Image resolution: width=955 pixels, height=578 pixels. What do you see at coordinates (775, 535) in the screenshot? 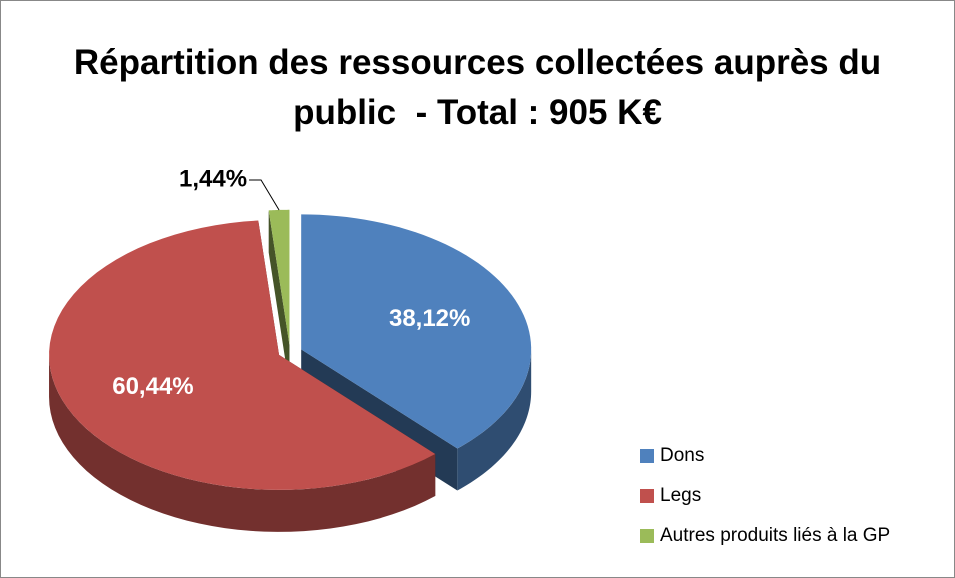
I see `legend-label: Autres produits liés à la GP` at bounding box center [775, 535].